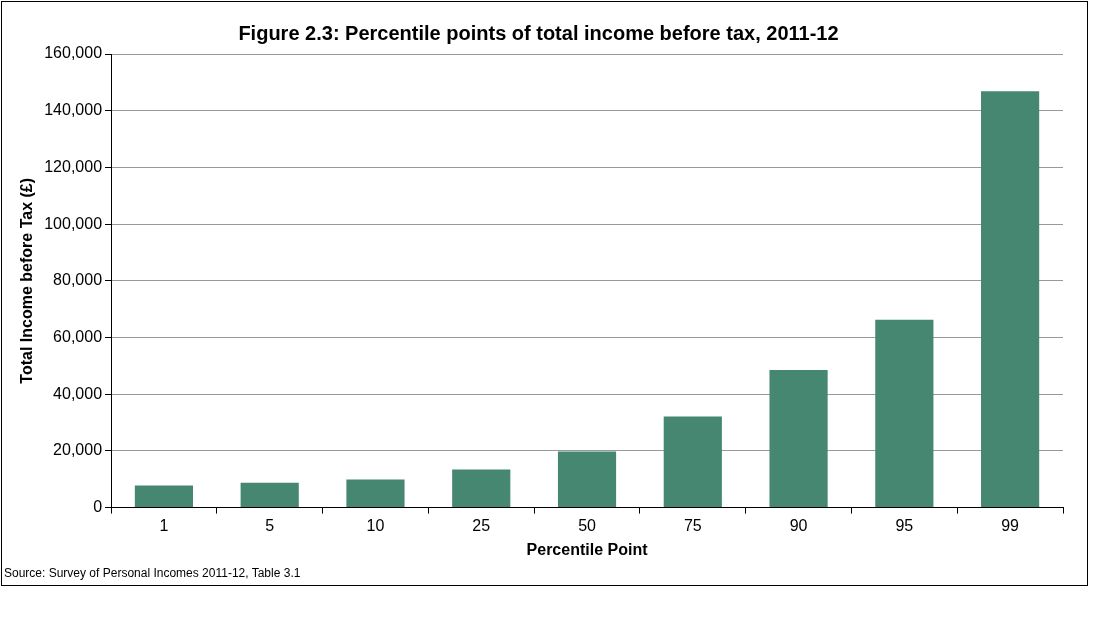 The height and width of the screenshot is (625, 1093). Describe the element at coordinates (27, 280) in the screenshot. I see `y-axis-title: Total Income before Tax (£)` at that location.